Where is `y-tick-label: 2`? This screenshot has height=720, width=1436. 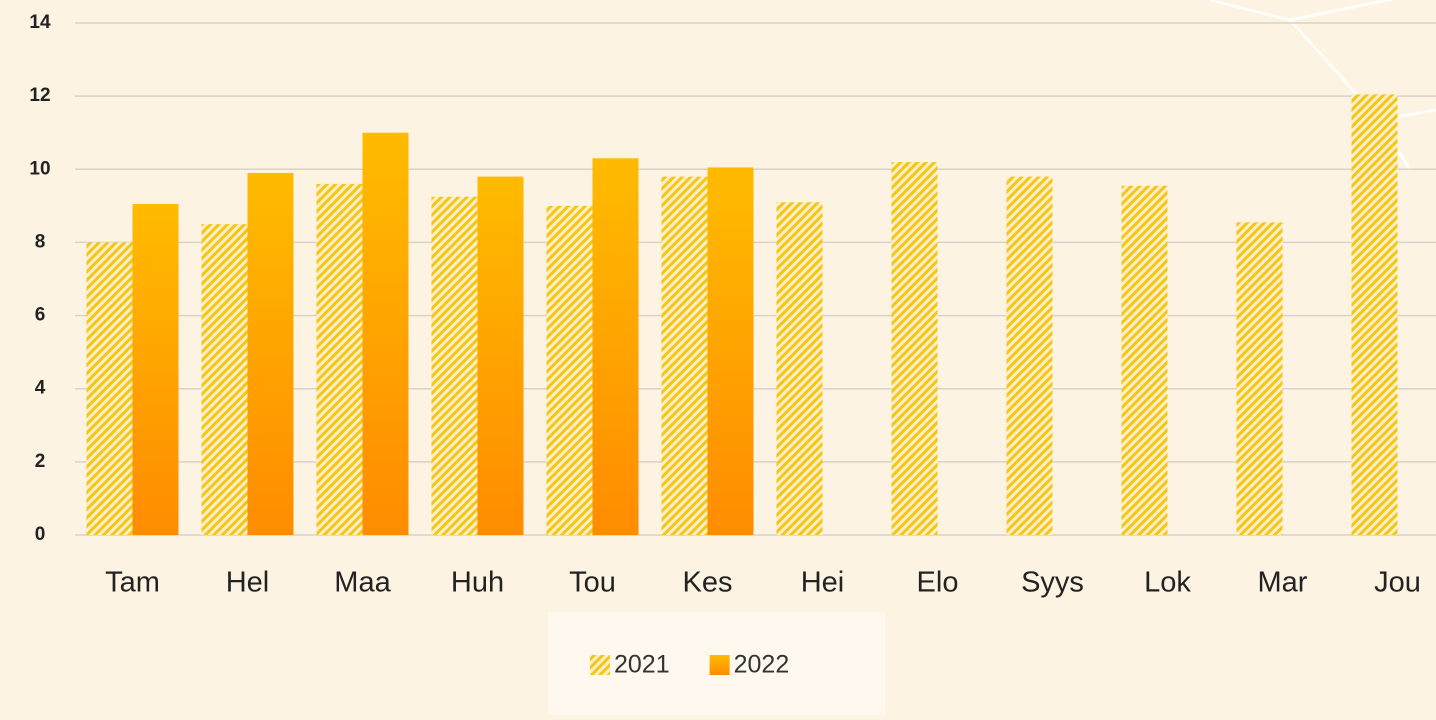 y-tick-label: 2 is located at coordinates (40, 461).